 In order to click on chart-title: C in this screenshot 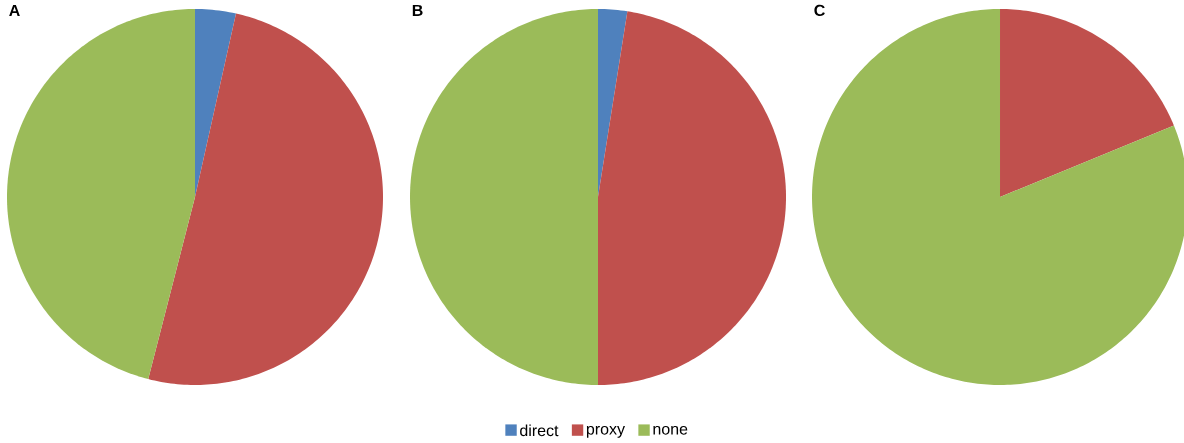, I will do `click(819, 10)`.